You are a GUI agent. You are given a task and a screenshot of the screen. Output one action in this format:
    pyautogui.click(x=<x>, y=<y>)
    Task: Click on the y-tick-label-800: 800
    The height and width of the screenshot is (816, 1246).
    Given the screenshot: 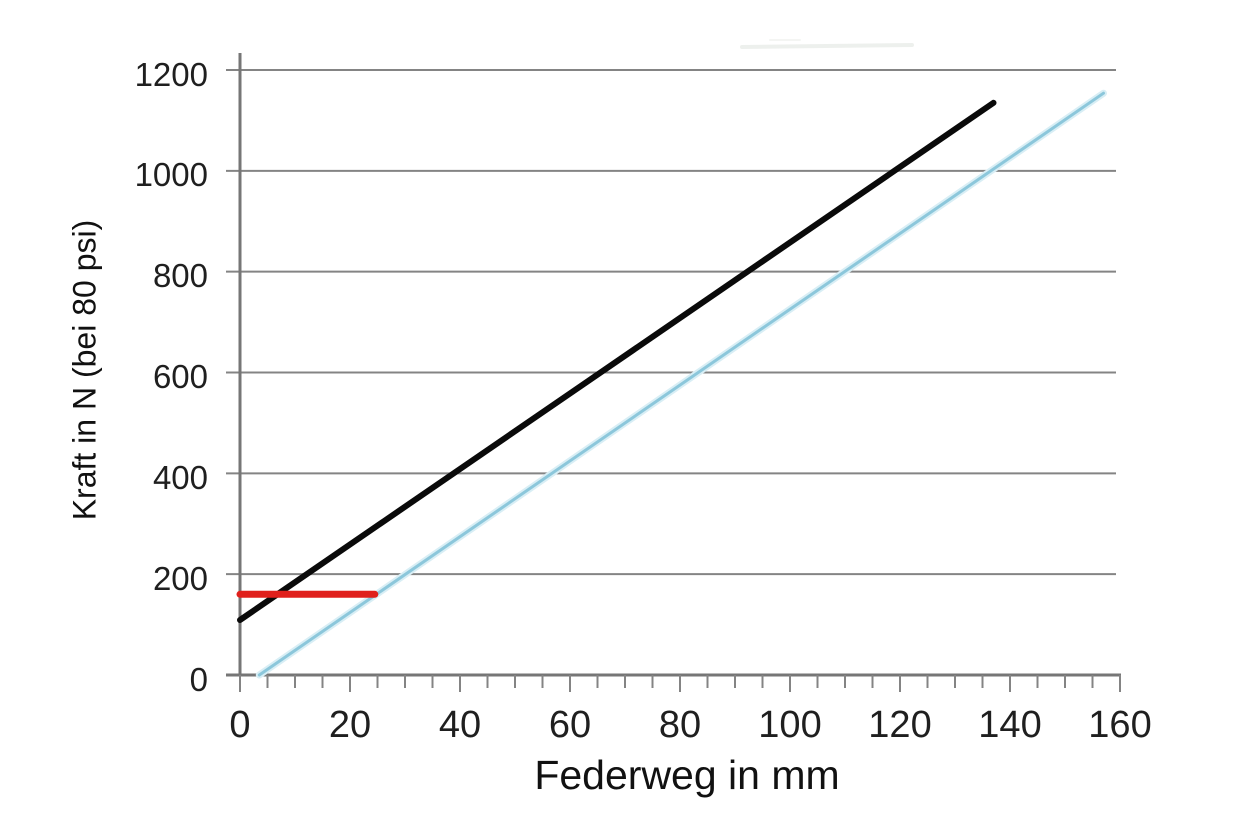 What is the action you would take?
    pyautogui.click(x=180, y=276)
    